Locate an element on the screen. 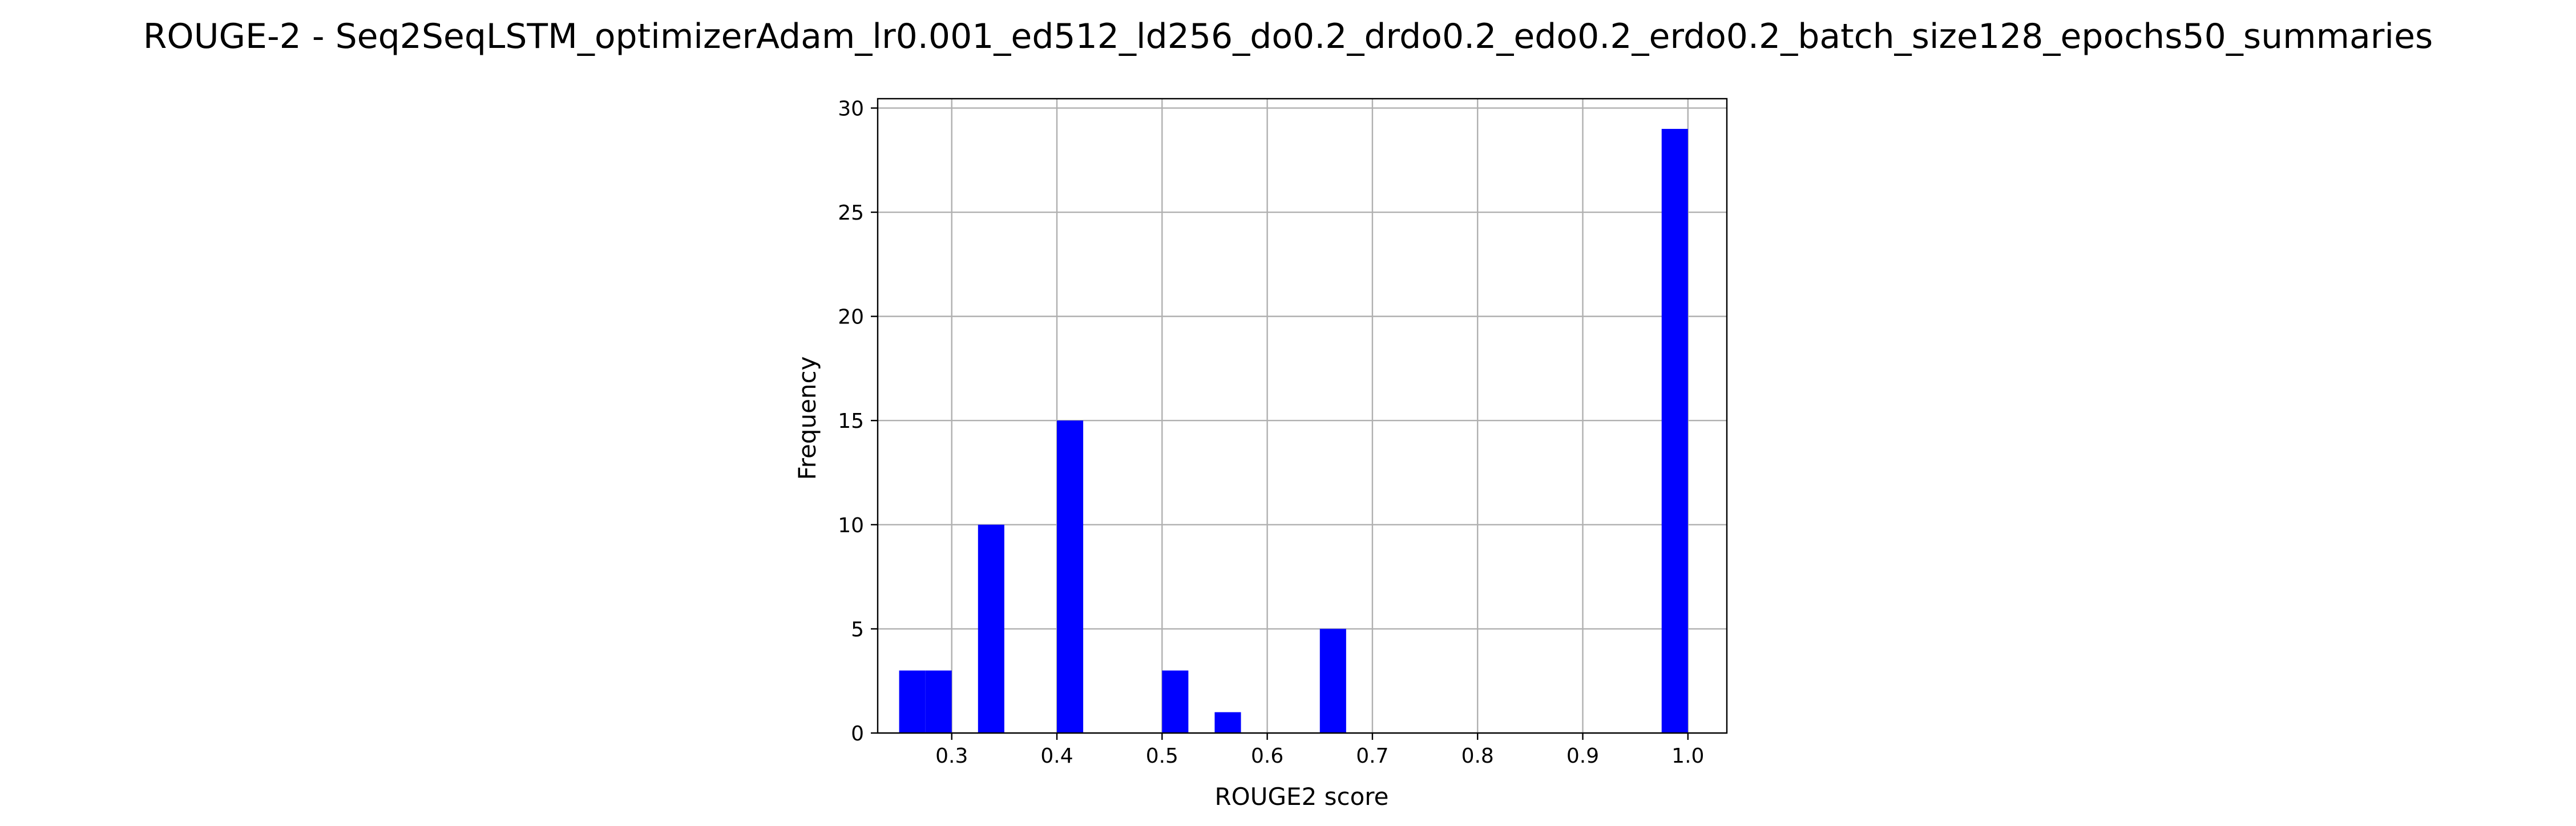  y-tick-label: 5 is located at coordinates (857, 629).